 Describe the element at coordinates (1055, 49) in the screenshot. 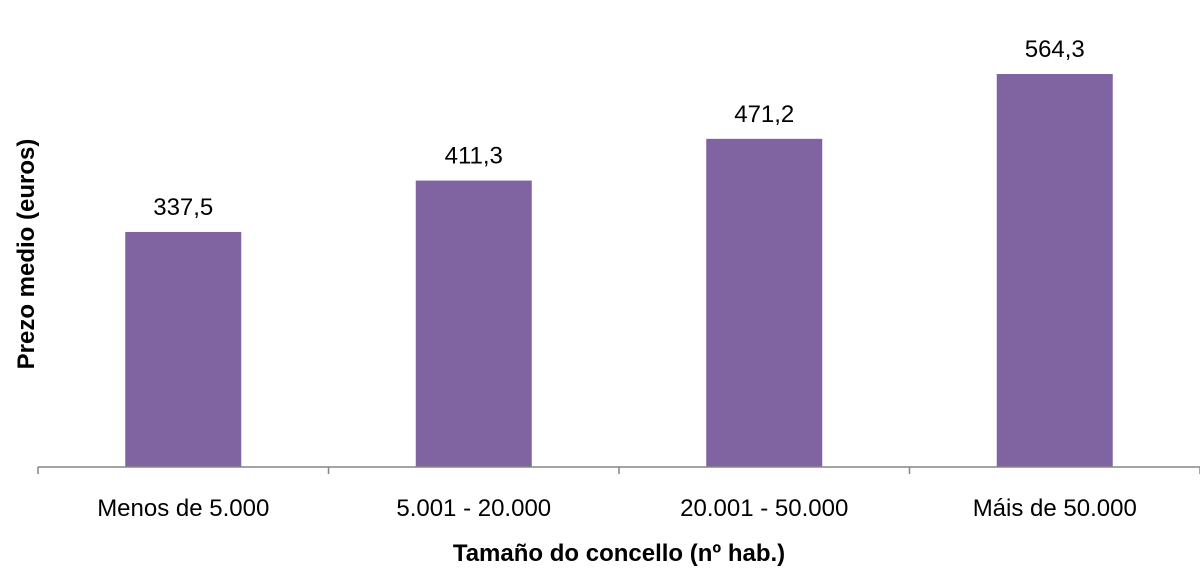

I see `bar-value-label: 564,3` at that location.